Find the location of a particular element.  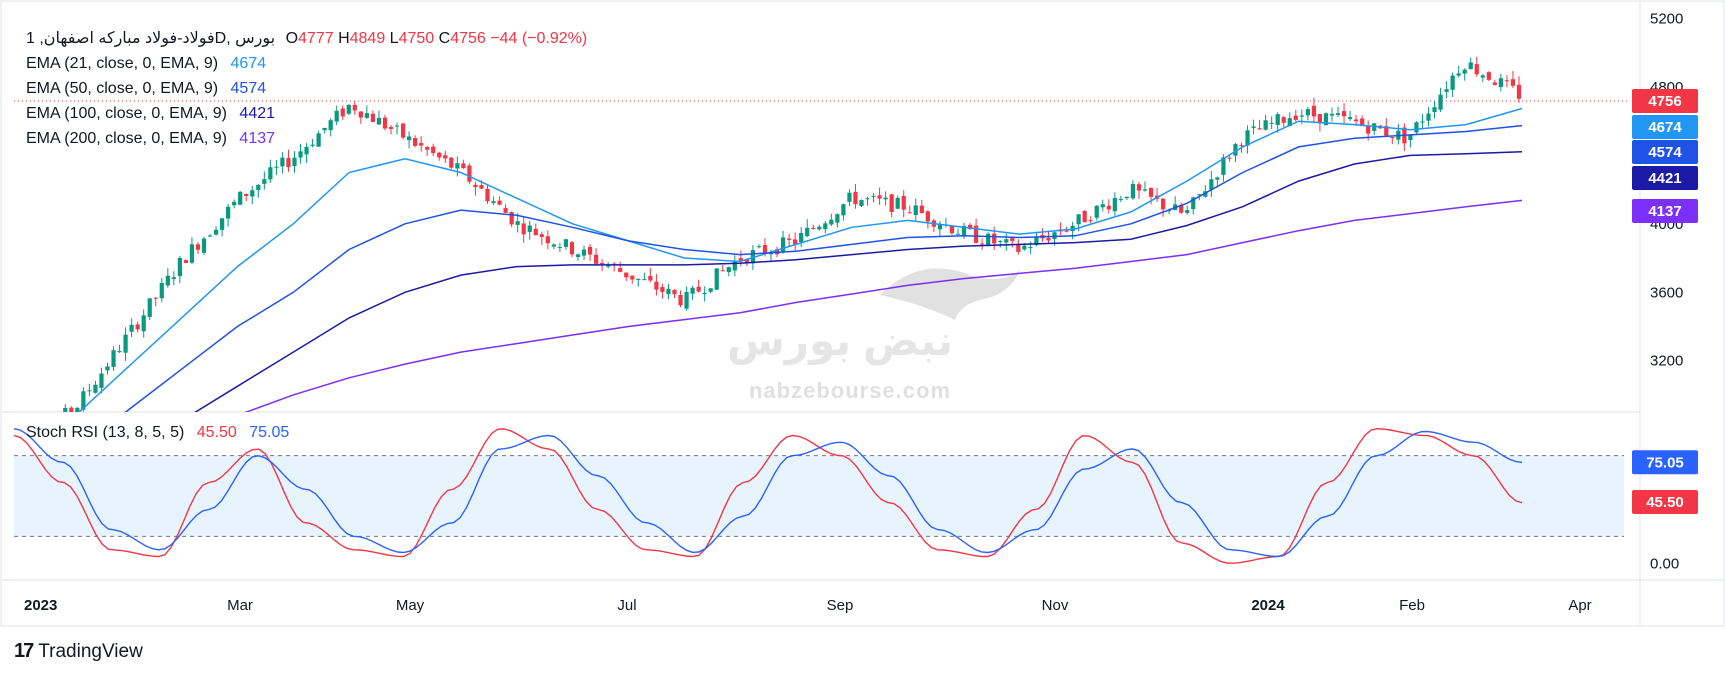

symbol-title: فولاد-فولاد مبارکه اصفهان, 1D, بورس is located at coordinates (151, 38).